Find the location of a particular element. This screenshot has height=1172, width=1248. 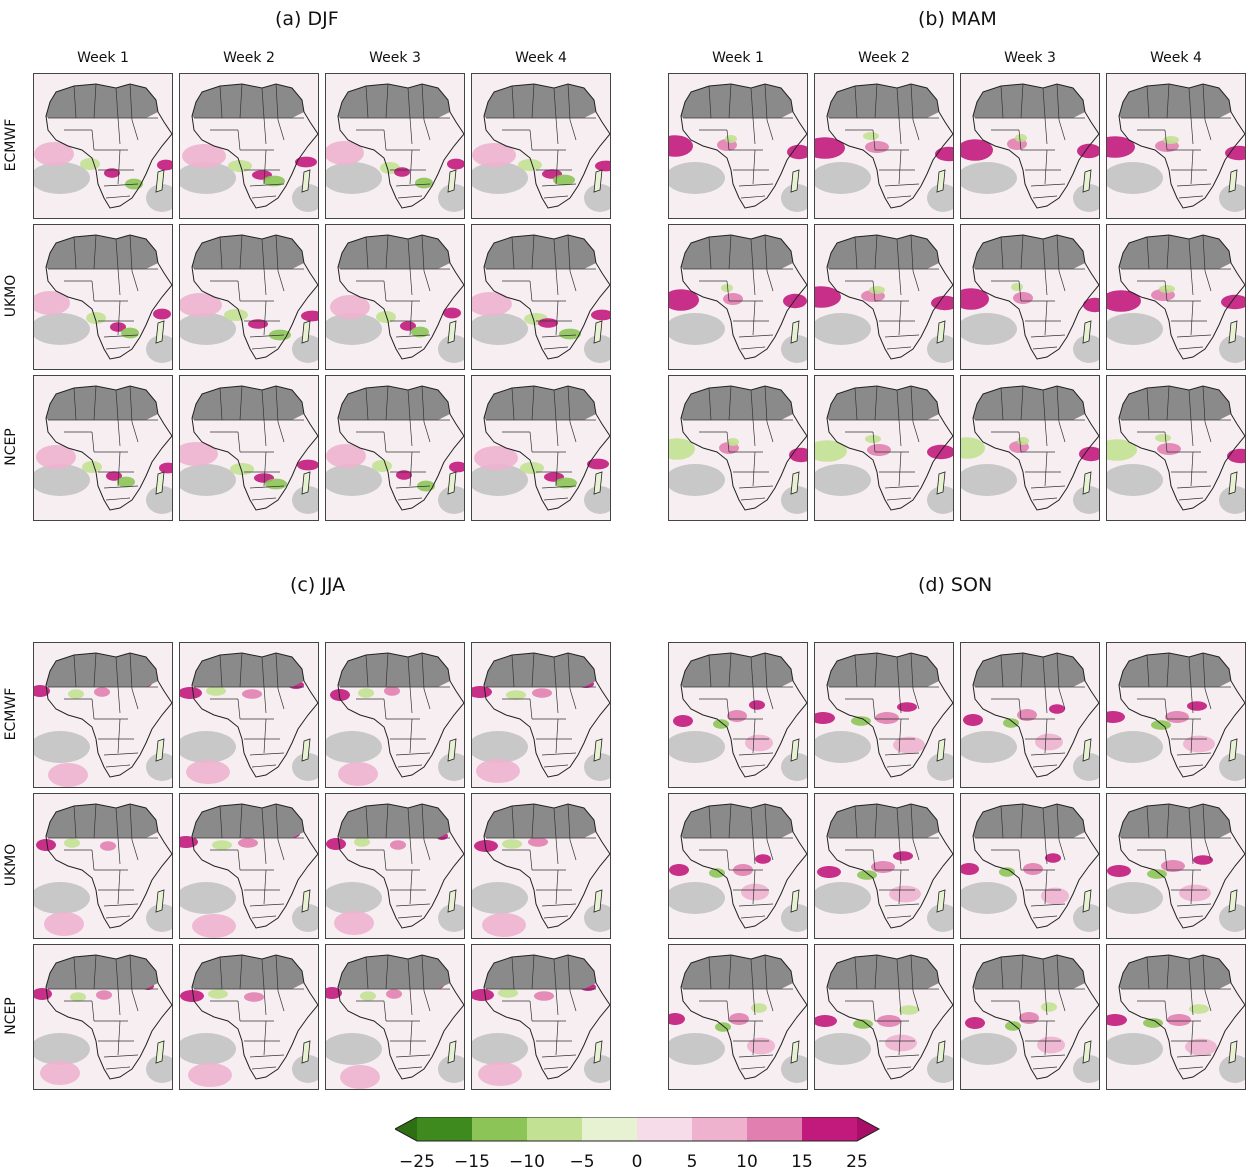

colorbar-tick-label: 5 is located at coordinates (692, 1162).